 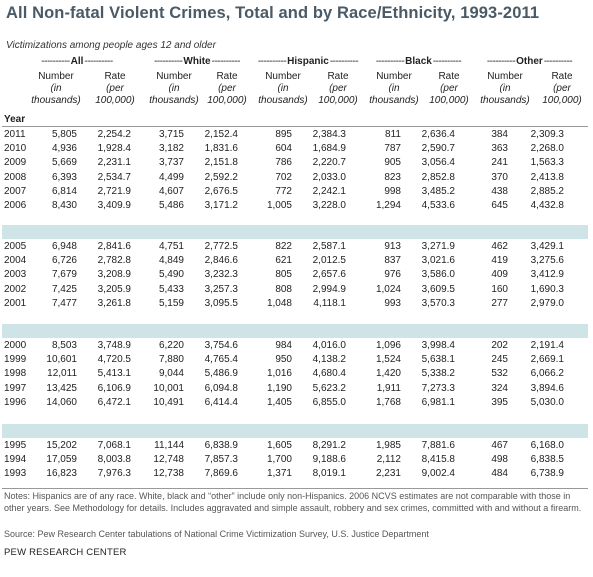 What do you see at coordinates (338, 100) in the screenshot?
I see `rate-header-line: 100,000)` at bounding box center [338, 100].